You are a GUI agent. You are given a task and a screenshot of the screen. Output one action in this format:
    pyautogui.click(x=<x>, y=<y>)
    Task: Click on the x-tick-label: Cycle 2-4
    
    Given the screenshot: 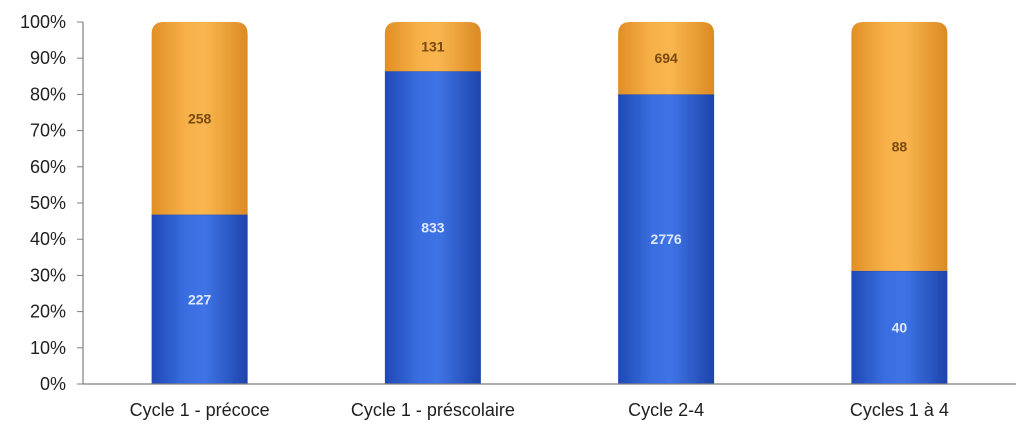 What is the action you would take?
    pyautogui.click(x=666, y=410)
    